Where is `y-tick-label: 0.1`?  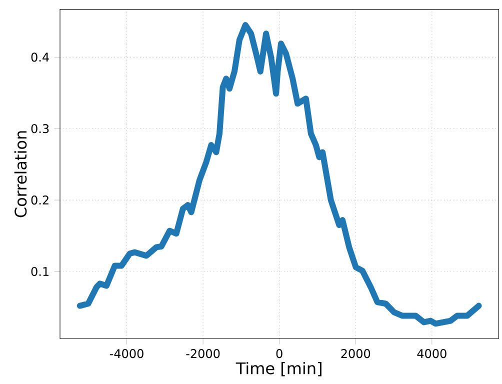
y-tick-label: 0.1 is located at coordinates (39, 271).